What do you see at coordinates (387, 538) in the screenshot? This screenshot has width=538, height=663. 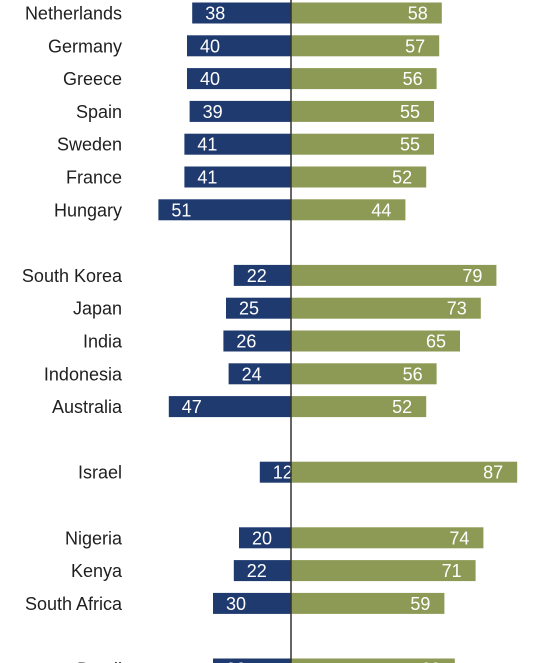 I see `right-bar-nigeria` at bounding box center [387, 538].